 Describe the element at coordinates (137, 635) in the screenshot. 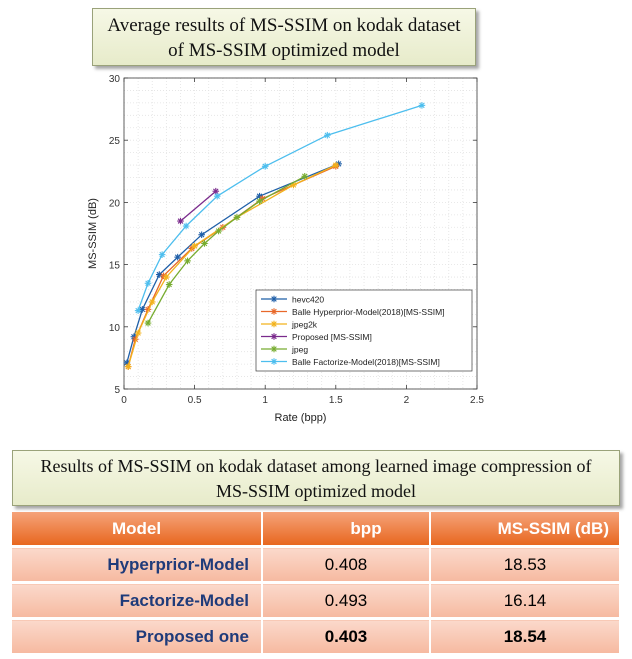

I see `row-model: Proposed one` at that location.